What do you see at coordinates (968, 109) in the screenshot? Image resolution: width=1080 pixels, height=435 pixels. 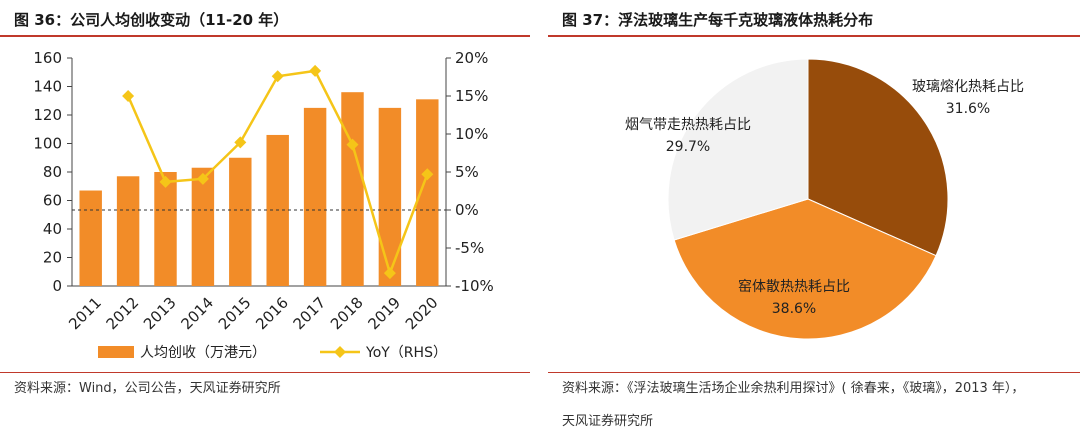 I see `pie-slice-value: 31.6%` at bounding box center [968, 109].